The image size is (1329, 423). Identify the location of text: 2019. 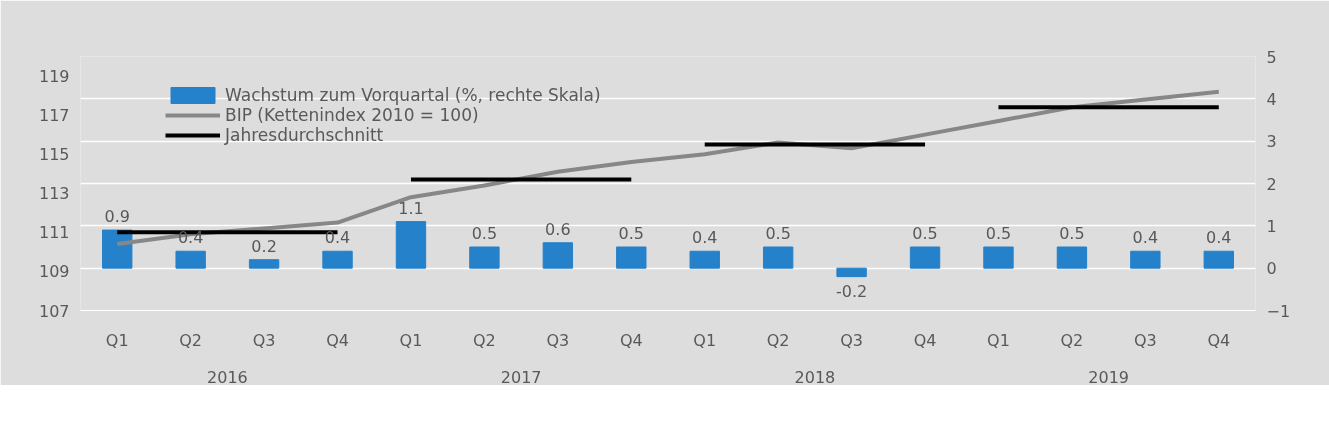
(1108, 377).